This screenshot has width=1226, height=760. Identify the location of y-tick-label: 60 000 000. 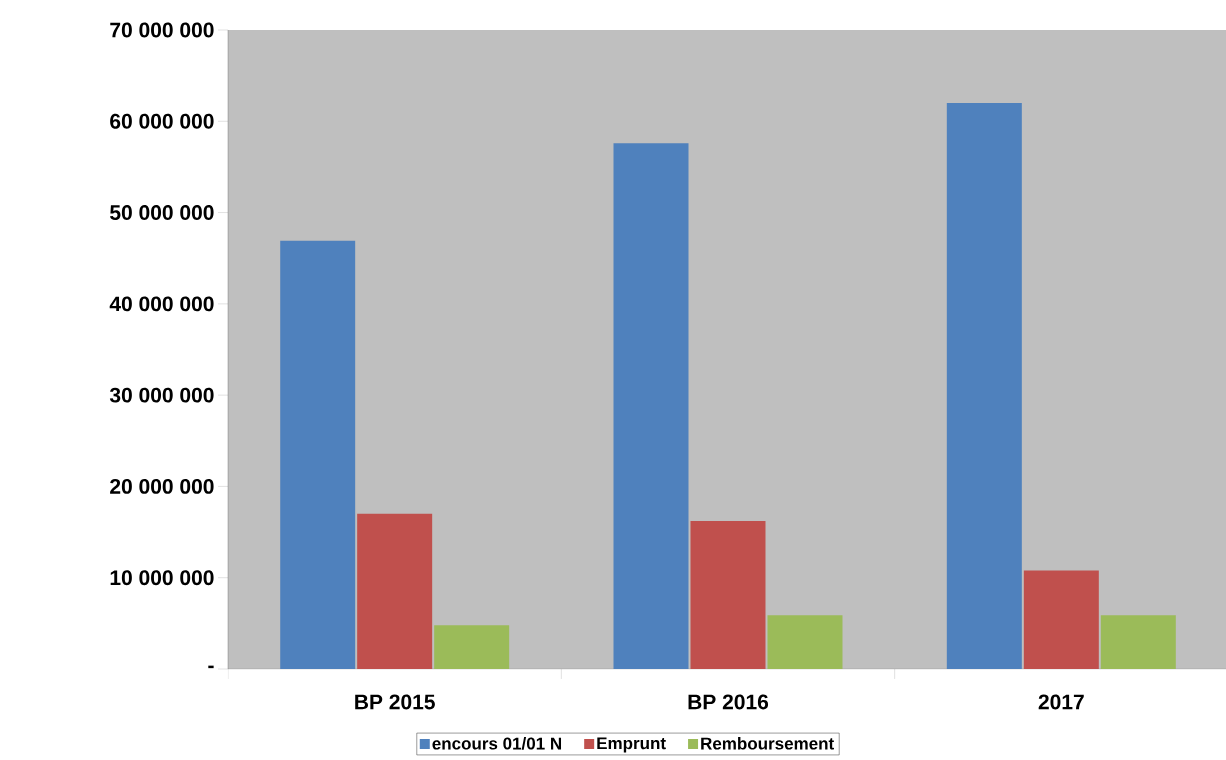
(162, 121).